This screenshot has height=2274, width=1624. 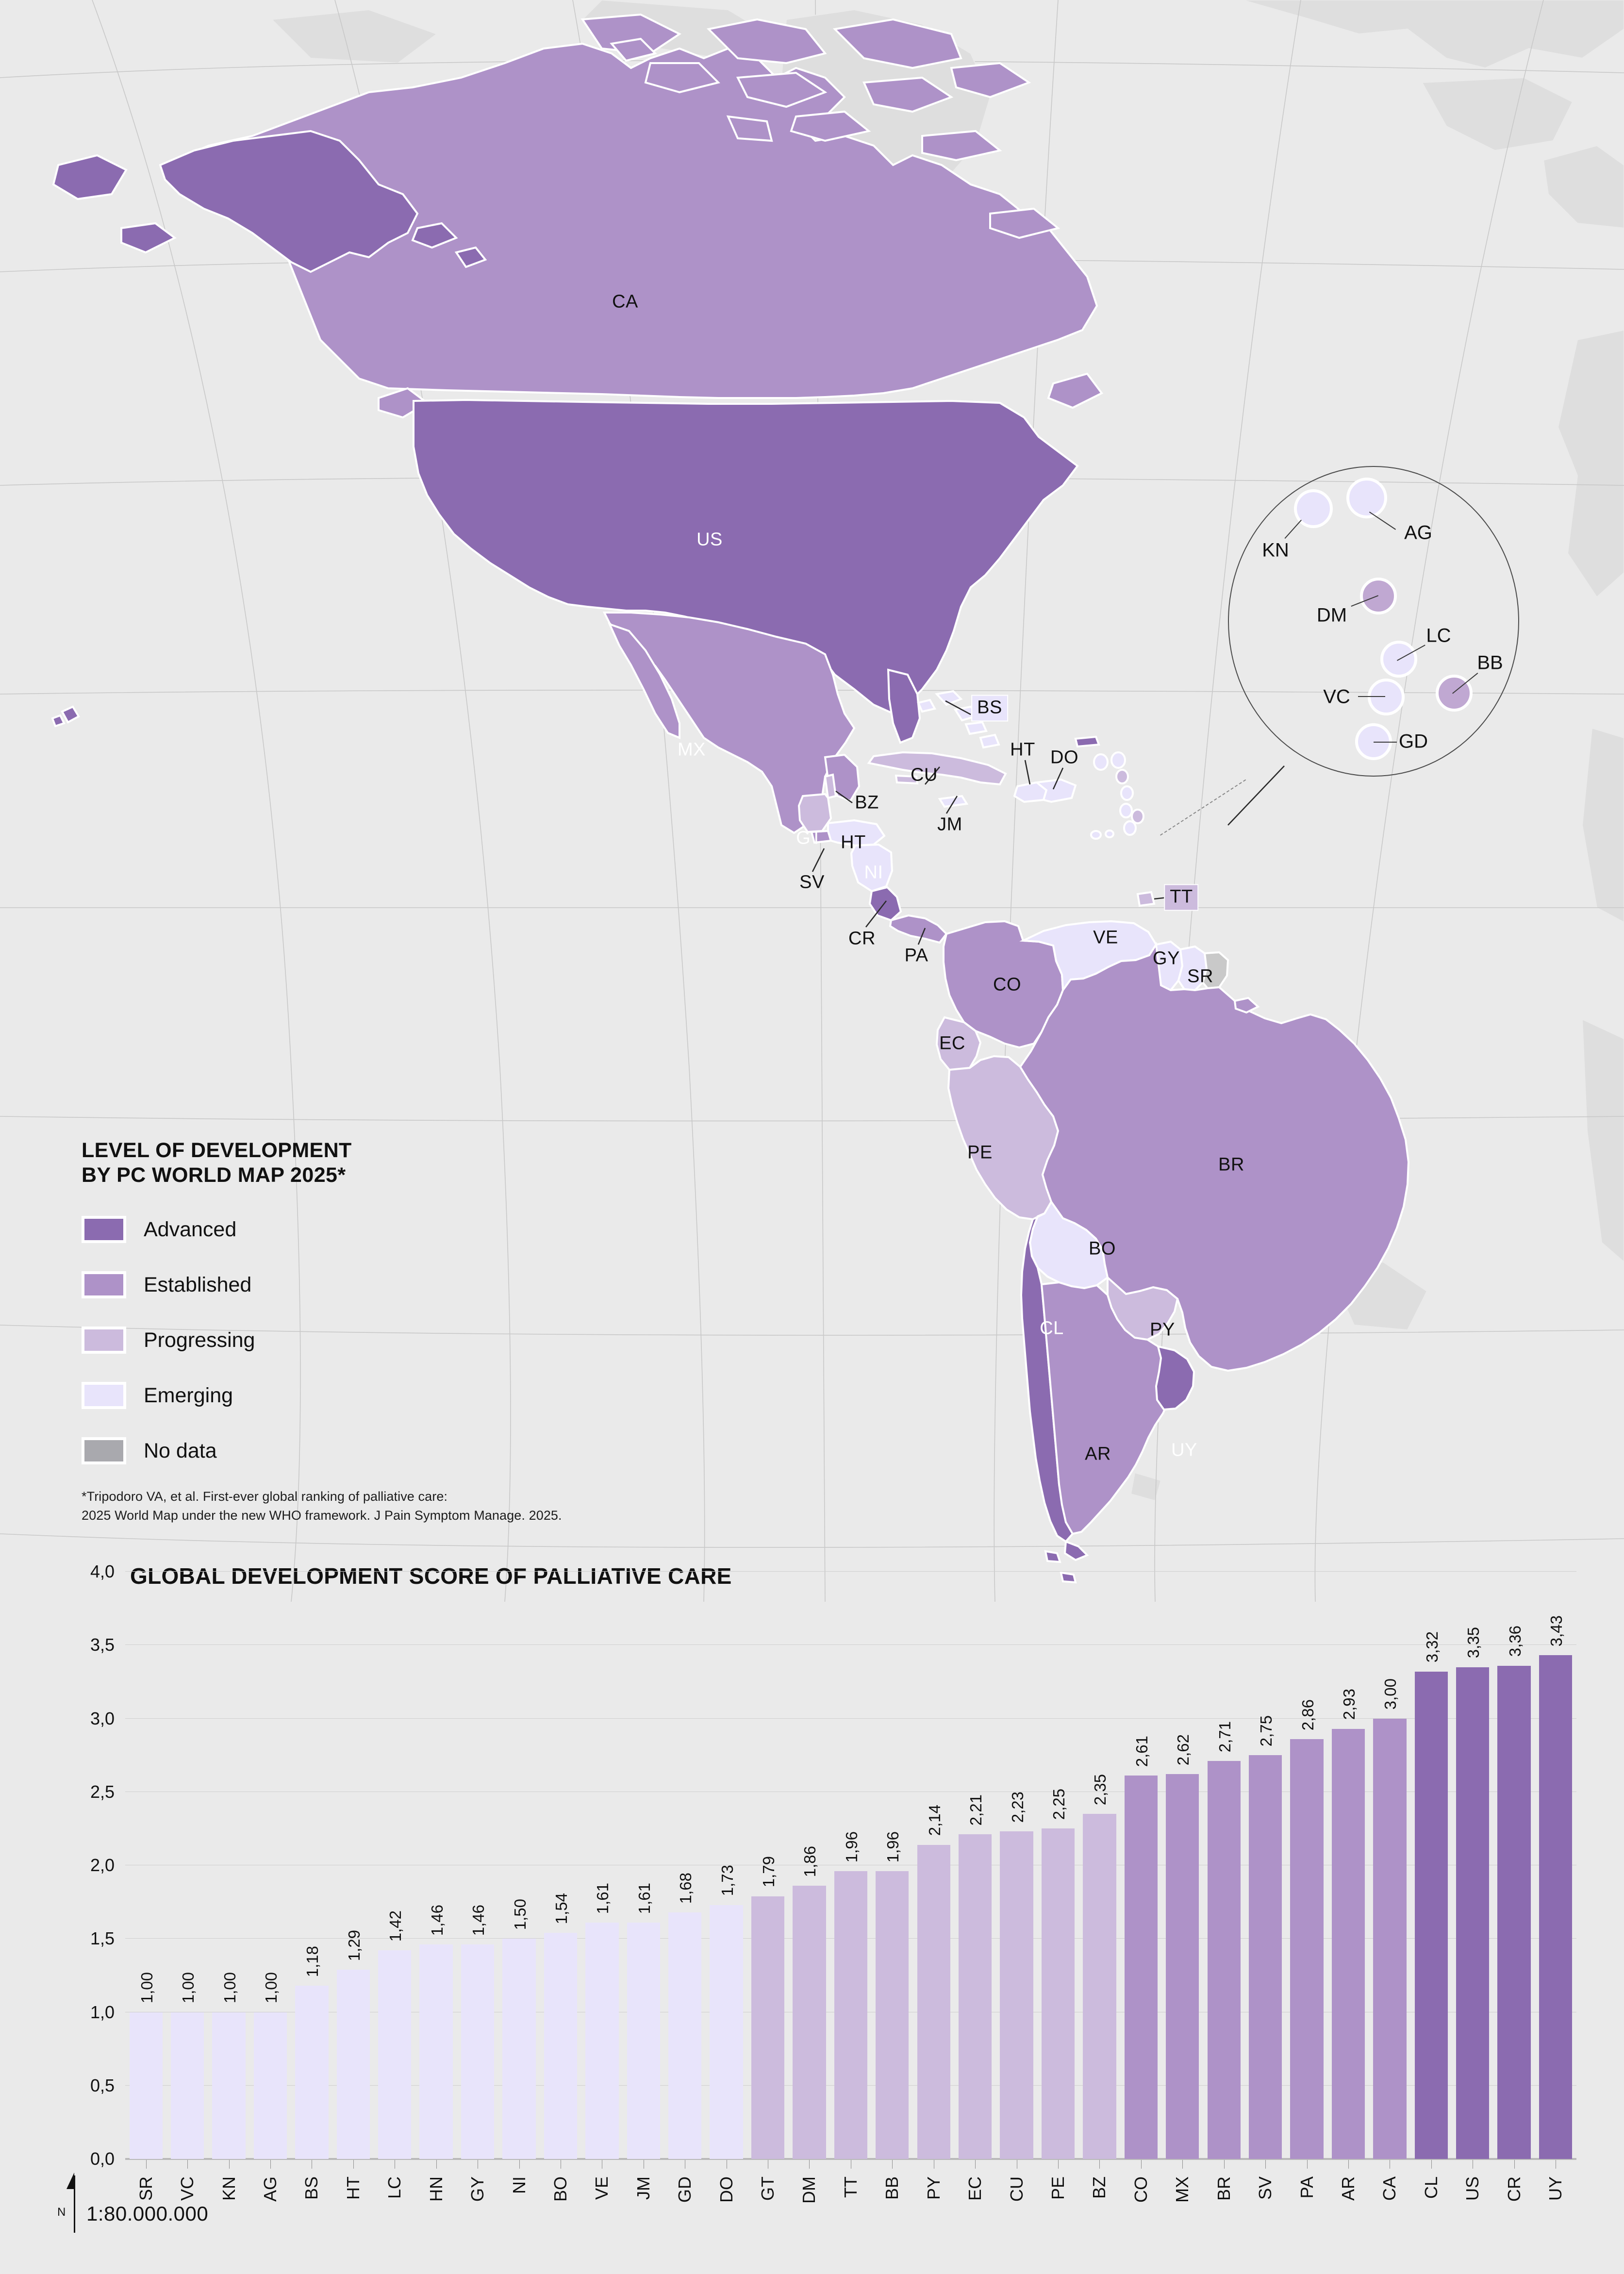 I want to click on bar-slot: 2,93, so click(x=1348, y=1865).